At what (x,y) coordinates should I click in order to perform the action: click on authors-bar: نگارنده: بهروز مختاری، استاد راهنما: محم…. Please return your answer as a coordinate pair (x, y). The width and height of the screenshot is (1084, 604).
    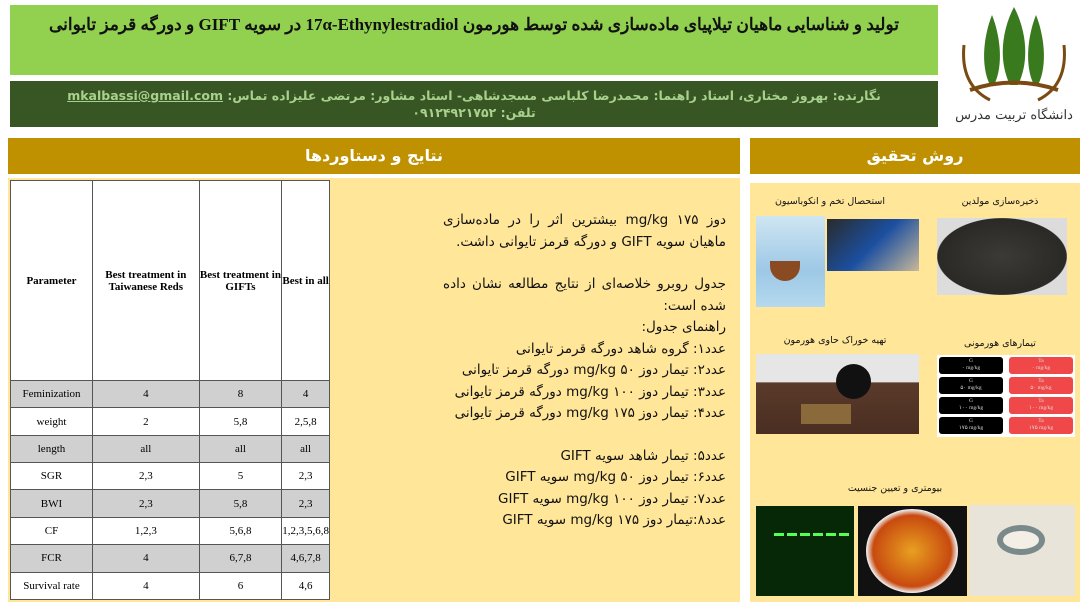
    Looking at the image, I should click on (474, 104).